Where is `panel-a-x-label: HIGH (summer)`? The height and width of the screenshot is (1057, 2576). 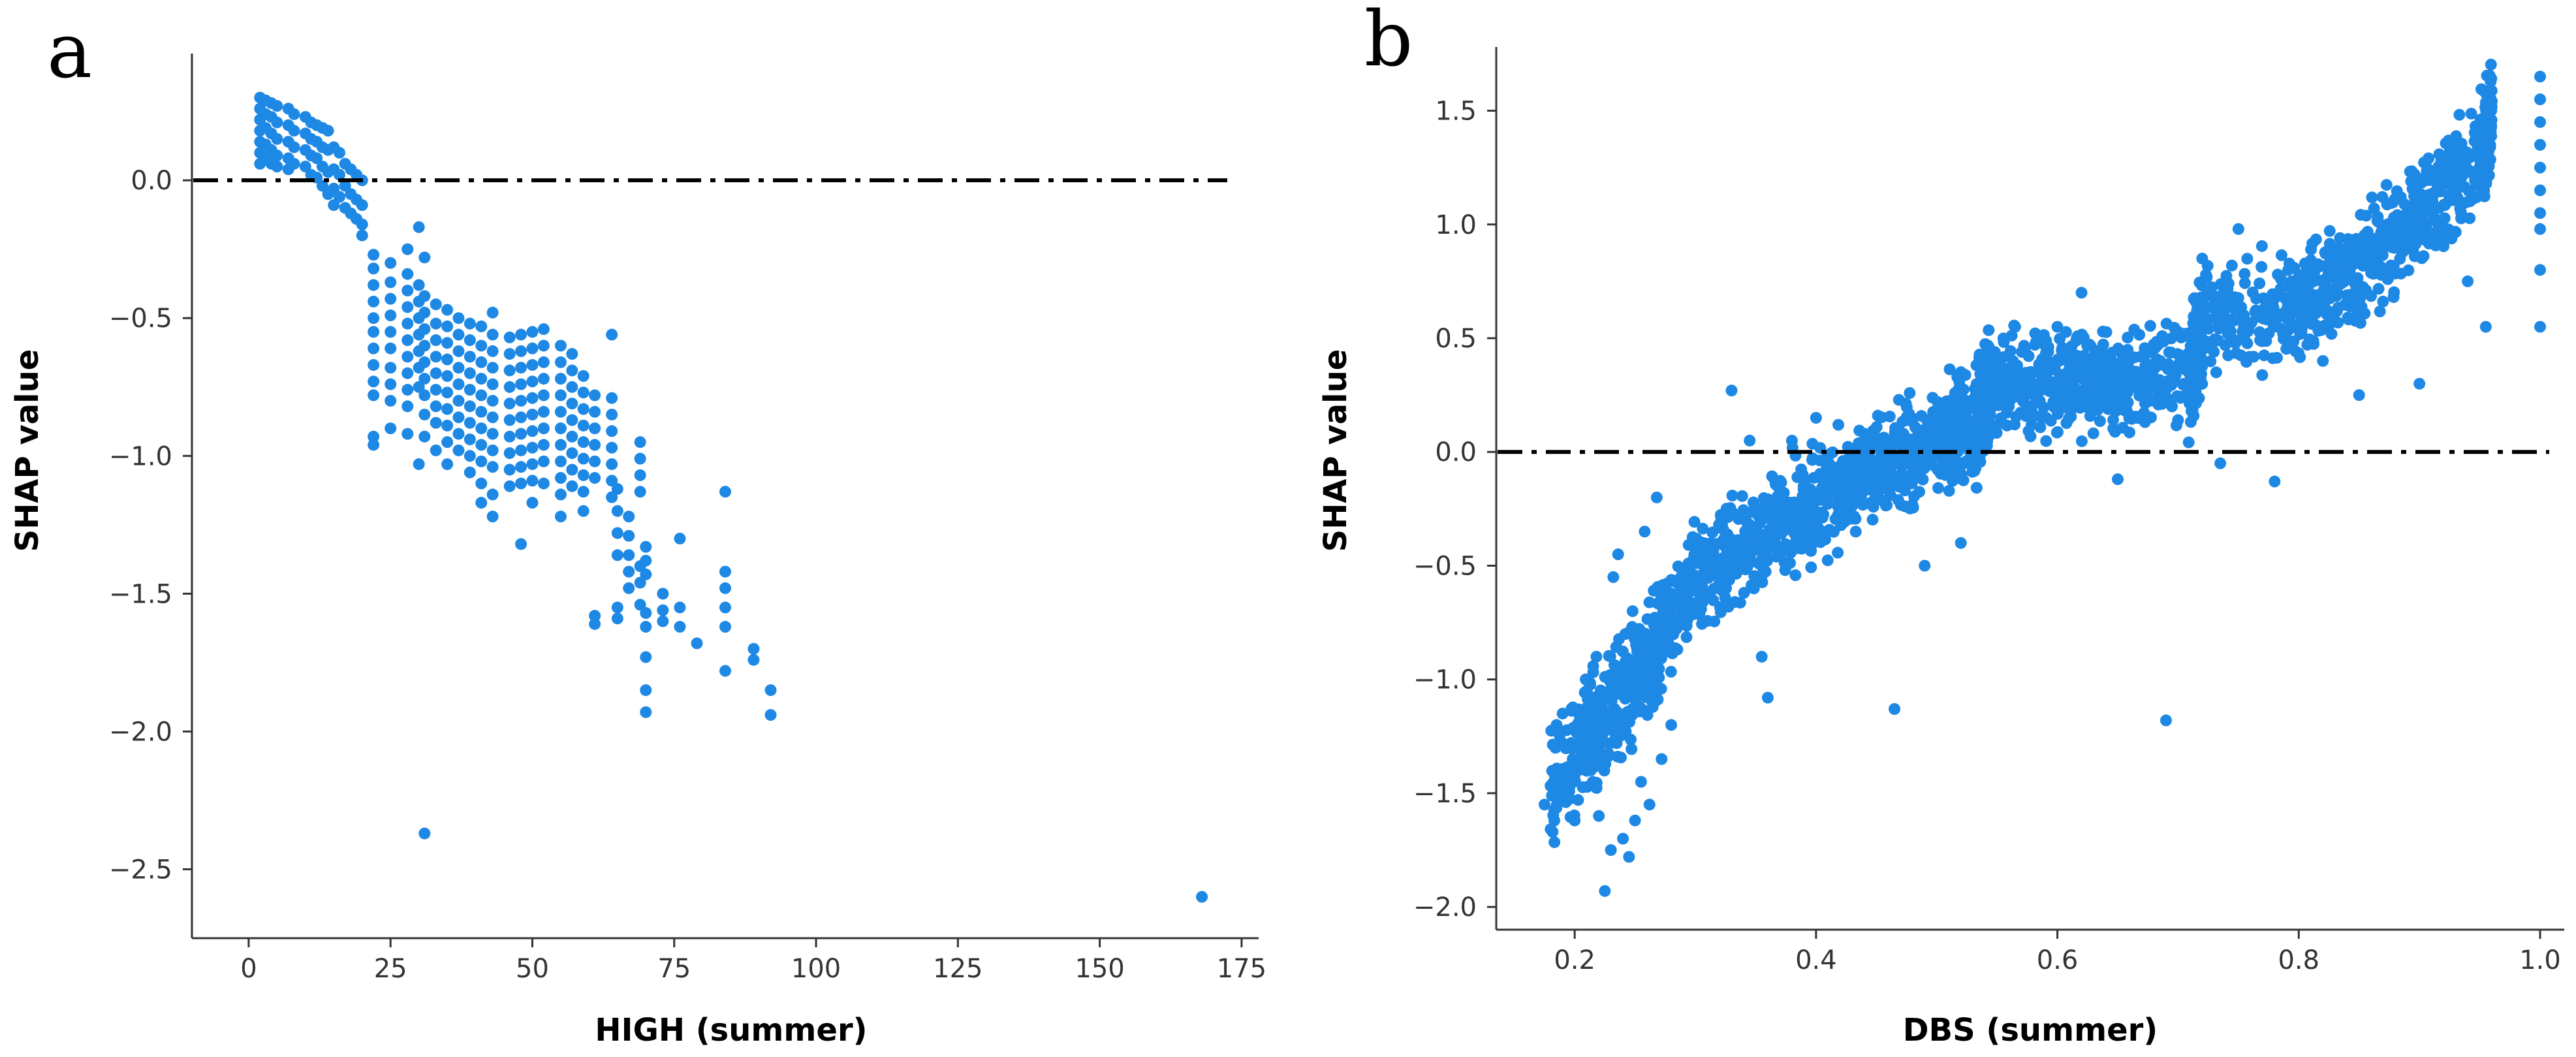 panel-a-x-label: HIGH (summer) is located at coordinates (731, 1030).